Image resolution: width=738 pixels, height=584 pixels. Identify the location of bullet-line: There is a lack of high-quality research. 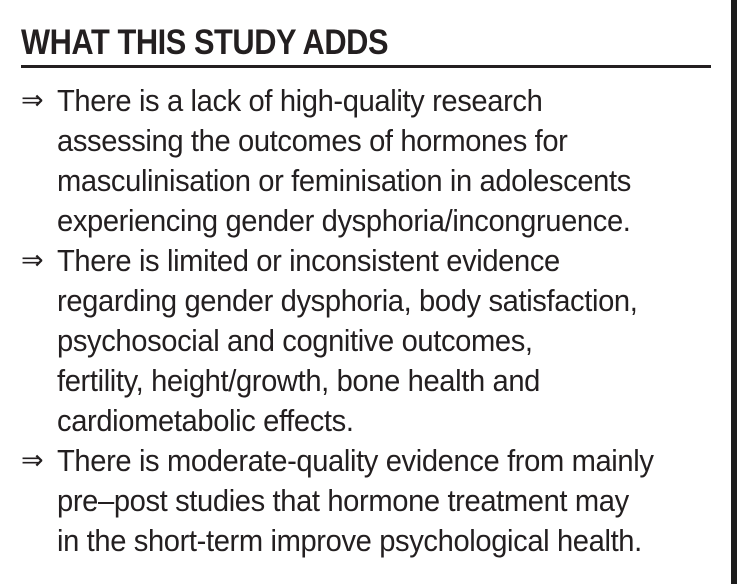
(300, 100).